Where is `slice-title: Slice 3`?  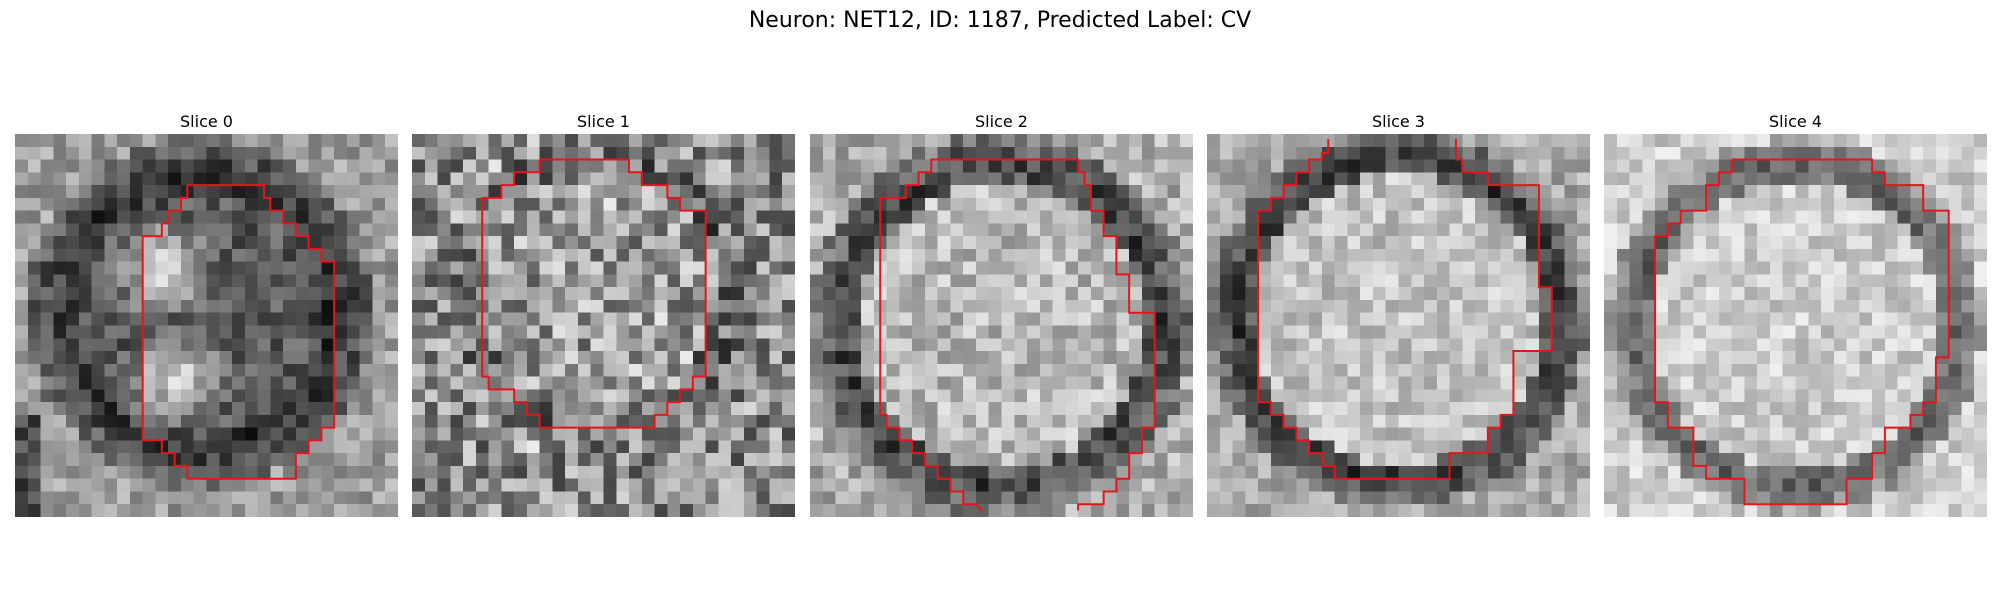 slice-title: Slice 3 is located at coordinates (1398, 121).